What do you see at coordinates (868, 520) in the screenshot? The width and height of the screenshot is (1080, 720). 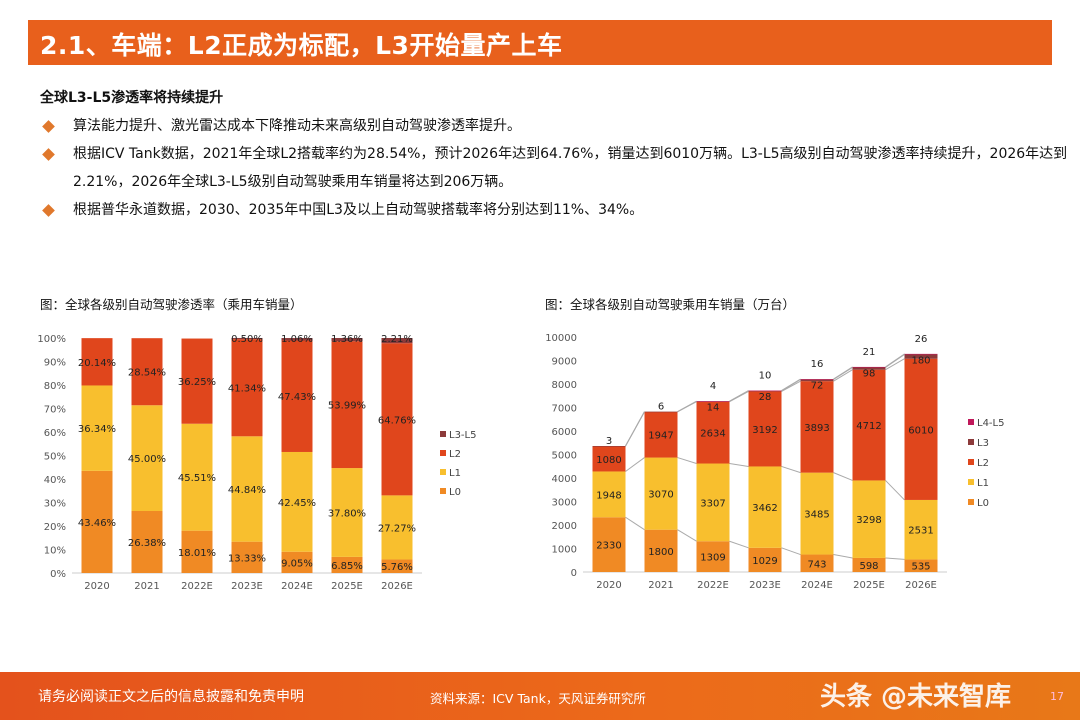 I see `data-label: 3298` at bounding box center [868, 520].